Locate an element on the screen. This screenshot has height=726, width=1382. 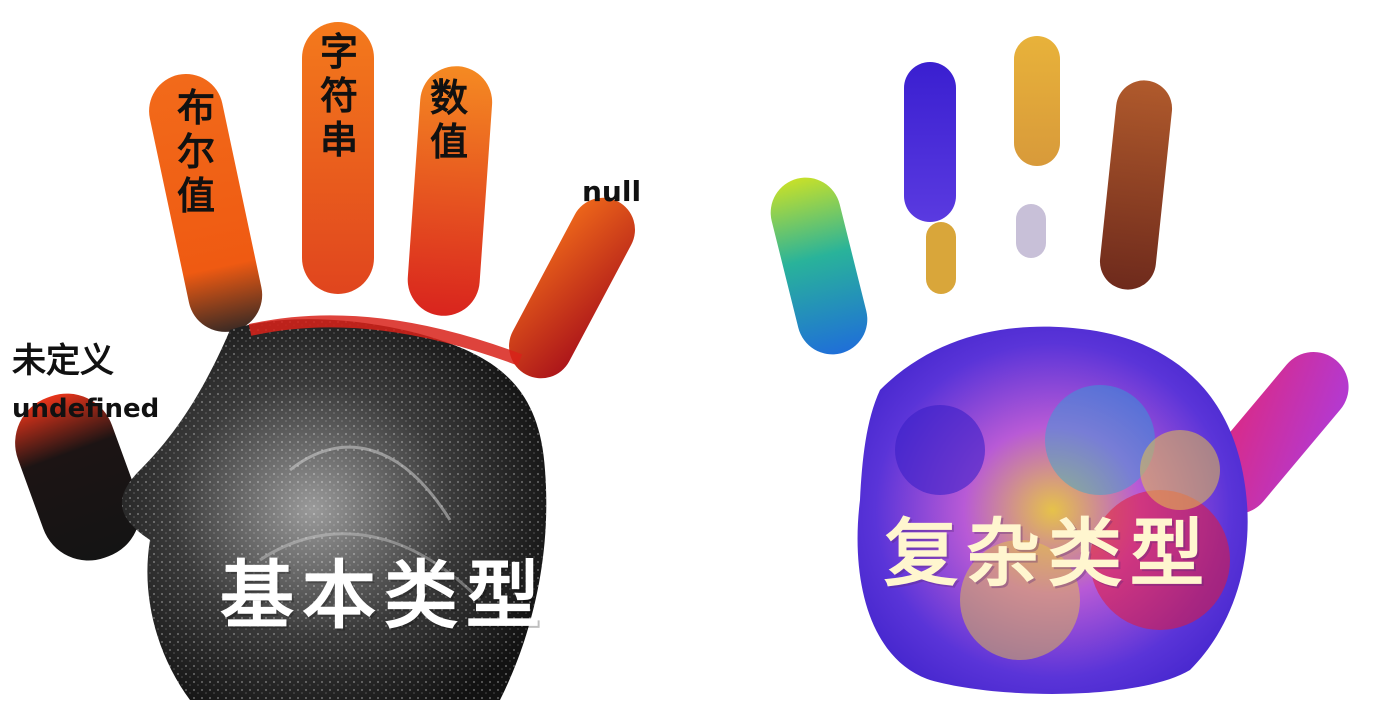
finger-boolean-shape is located at coordinates (206, 202).